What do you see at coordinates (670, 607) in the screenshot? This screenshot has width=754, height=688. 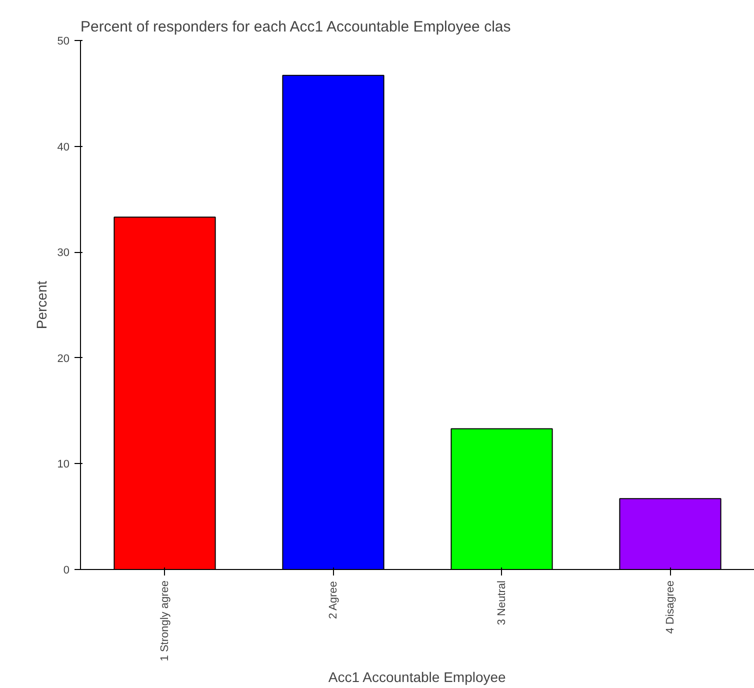 I see `x-tick-label: 4 Disagree` at bounding box center [670, 607].